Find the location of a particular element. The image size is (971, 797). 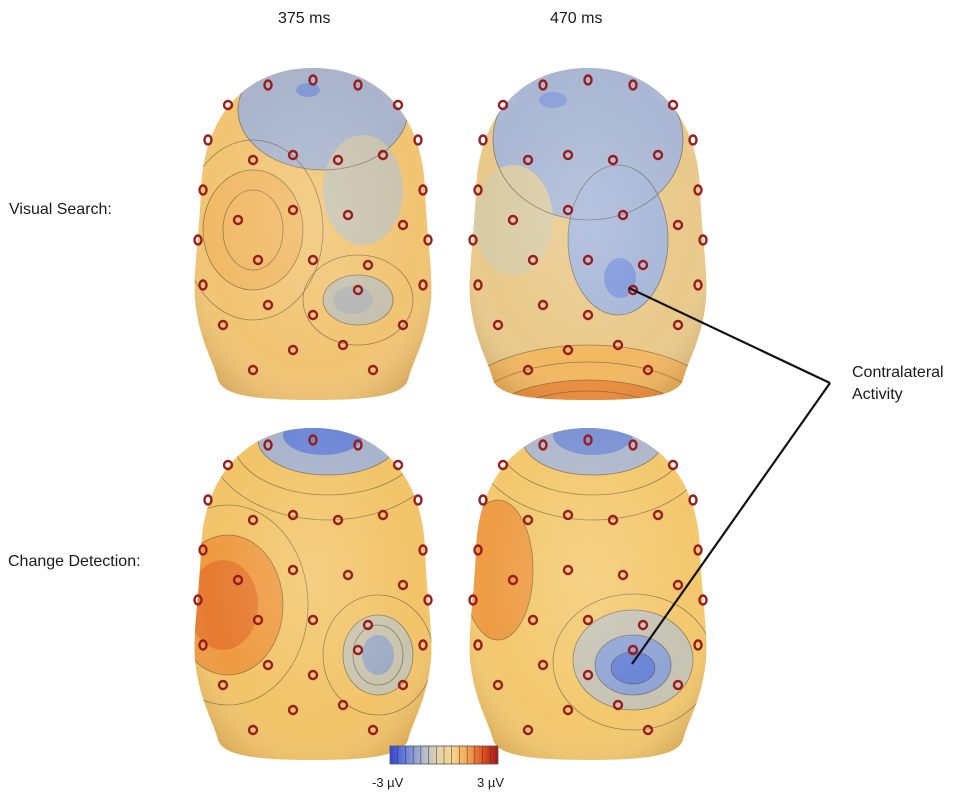

colorbar-ticks is located at coordinates (444, 755).